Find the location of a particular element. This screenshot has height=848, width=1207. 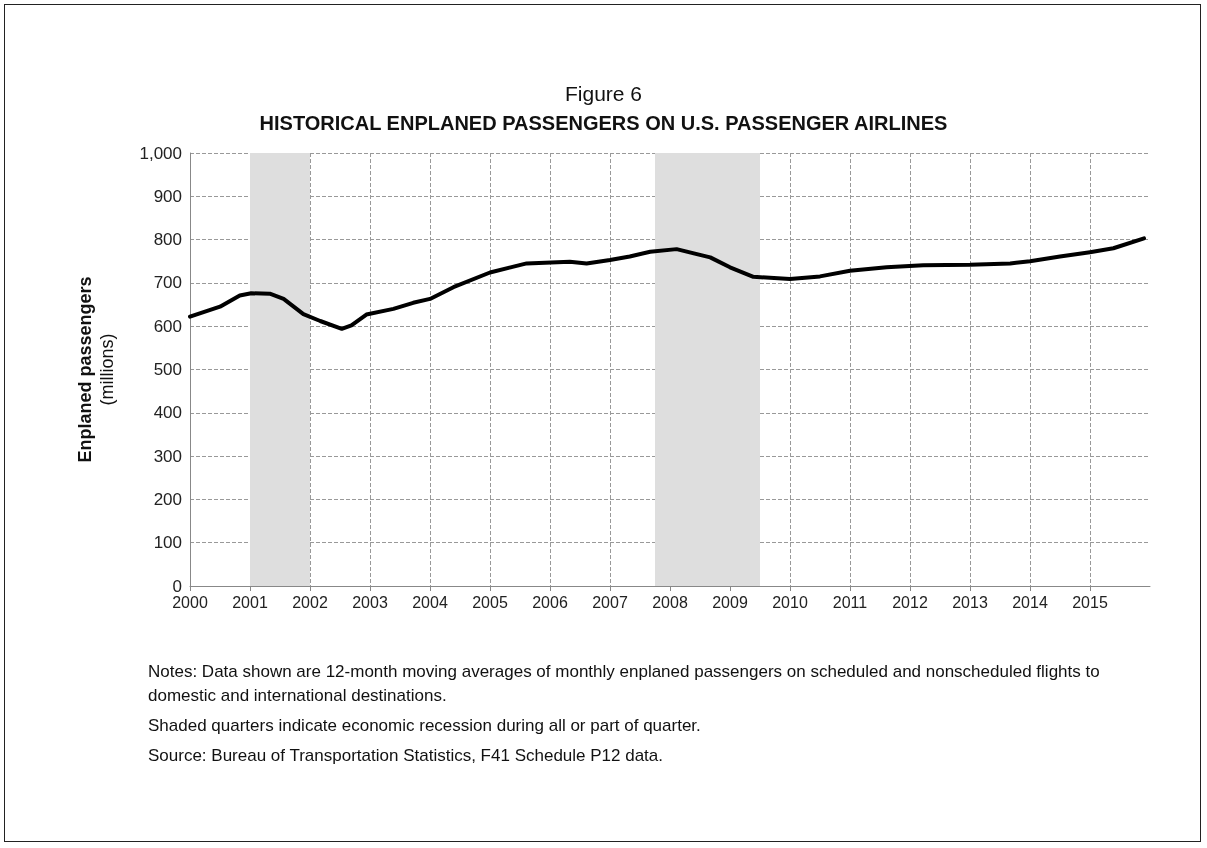

y-tick-label: 400 is located at coordinates (167, 413).